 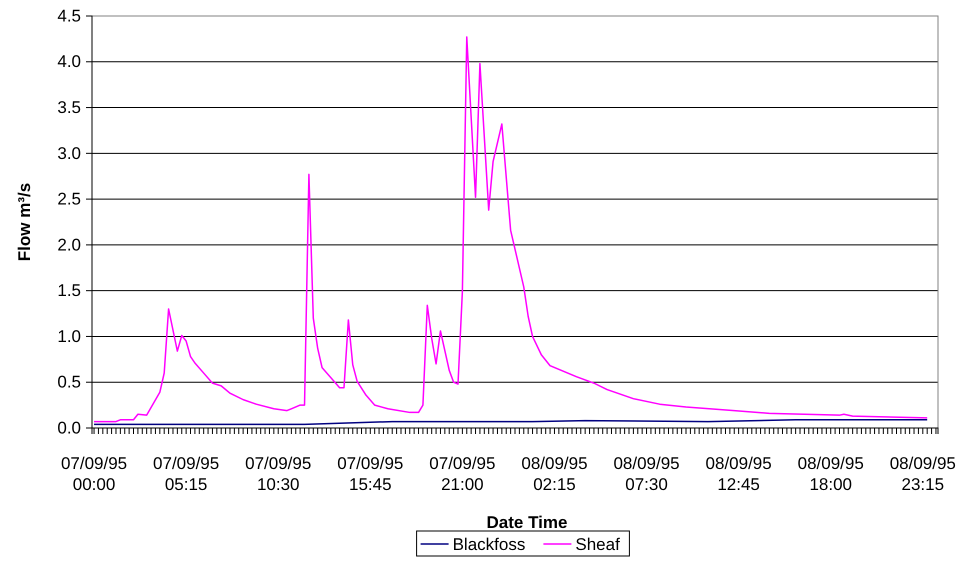 I want to click on x-tick-label: 08/09/95 07:30, so click(x=646, y=474).